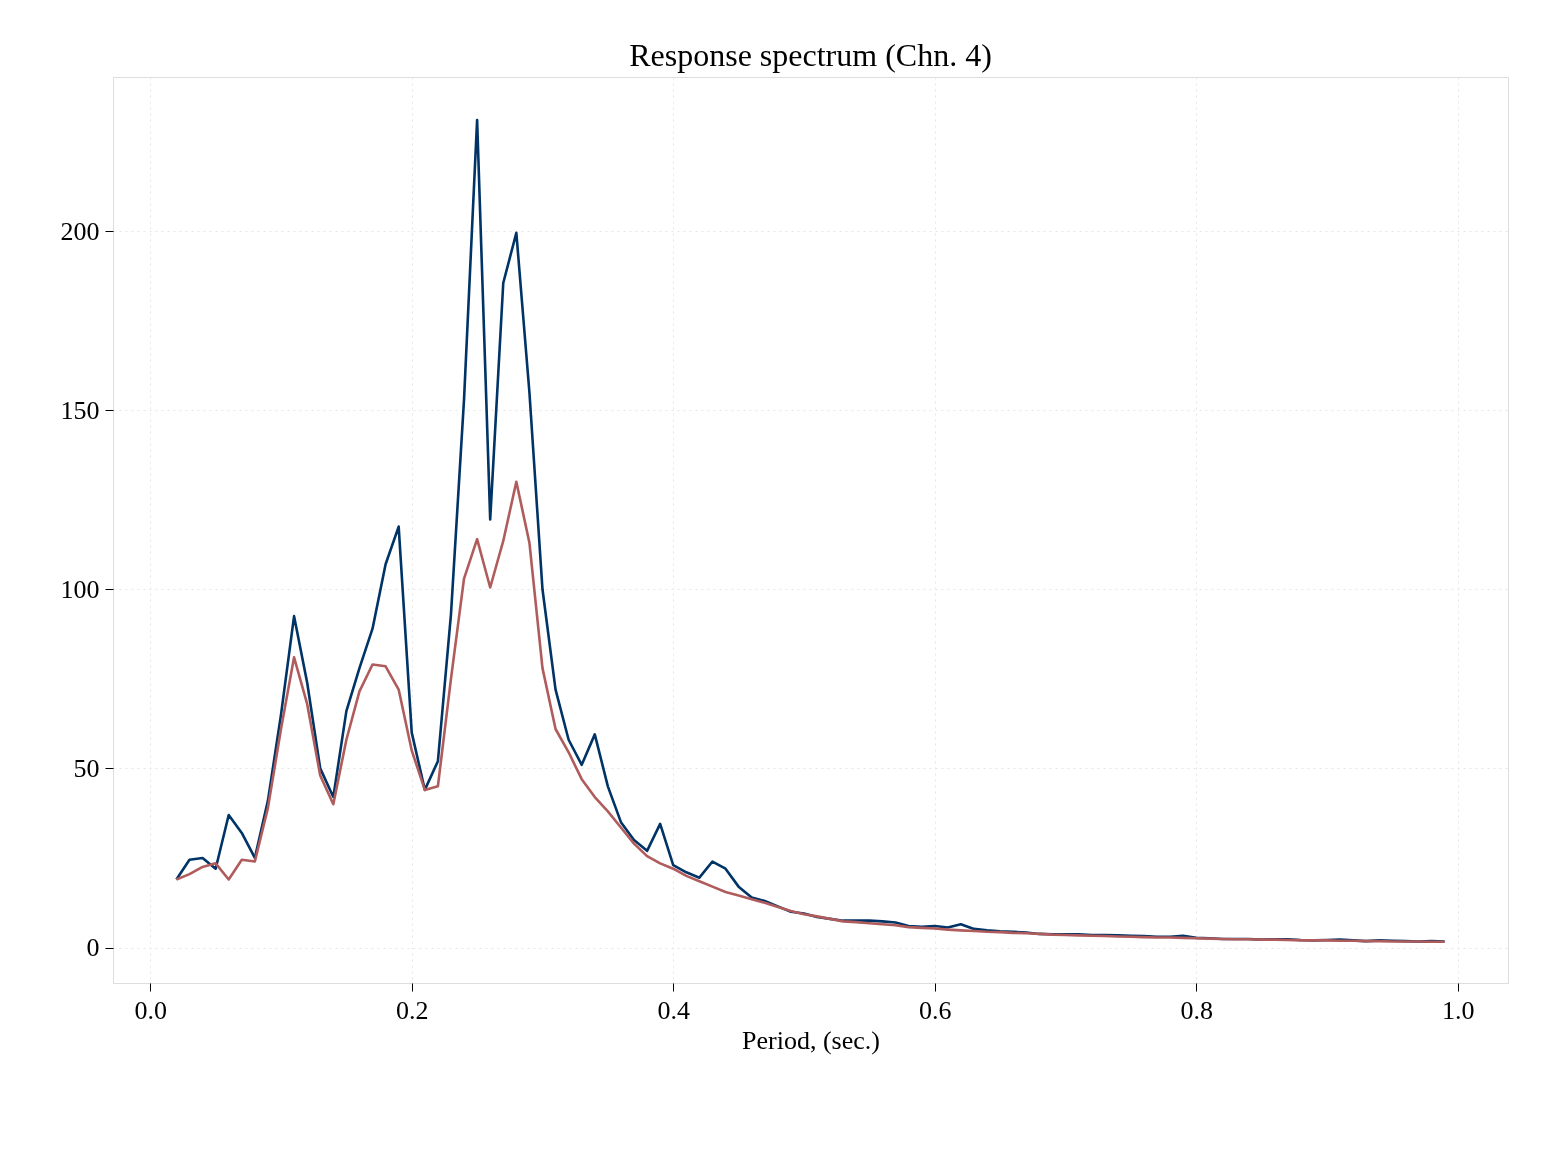  What do you see at coordinates (80, 589) in the screenshot?
I see `y-tick-label: 100` at bounding box center [80, 589].